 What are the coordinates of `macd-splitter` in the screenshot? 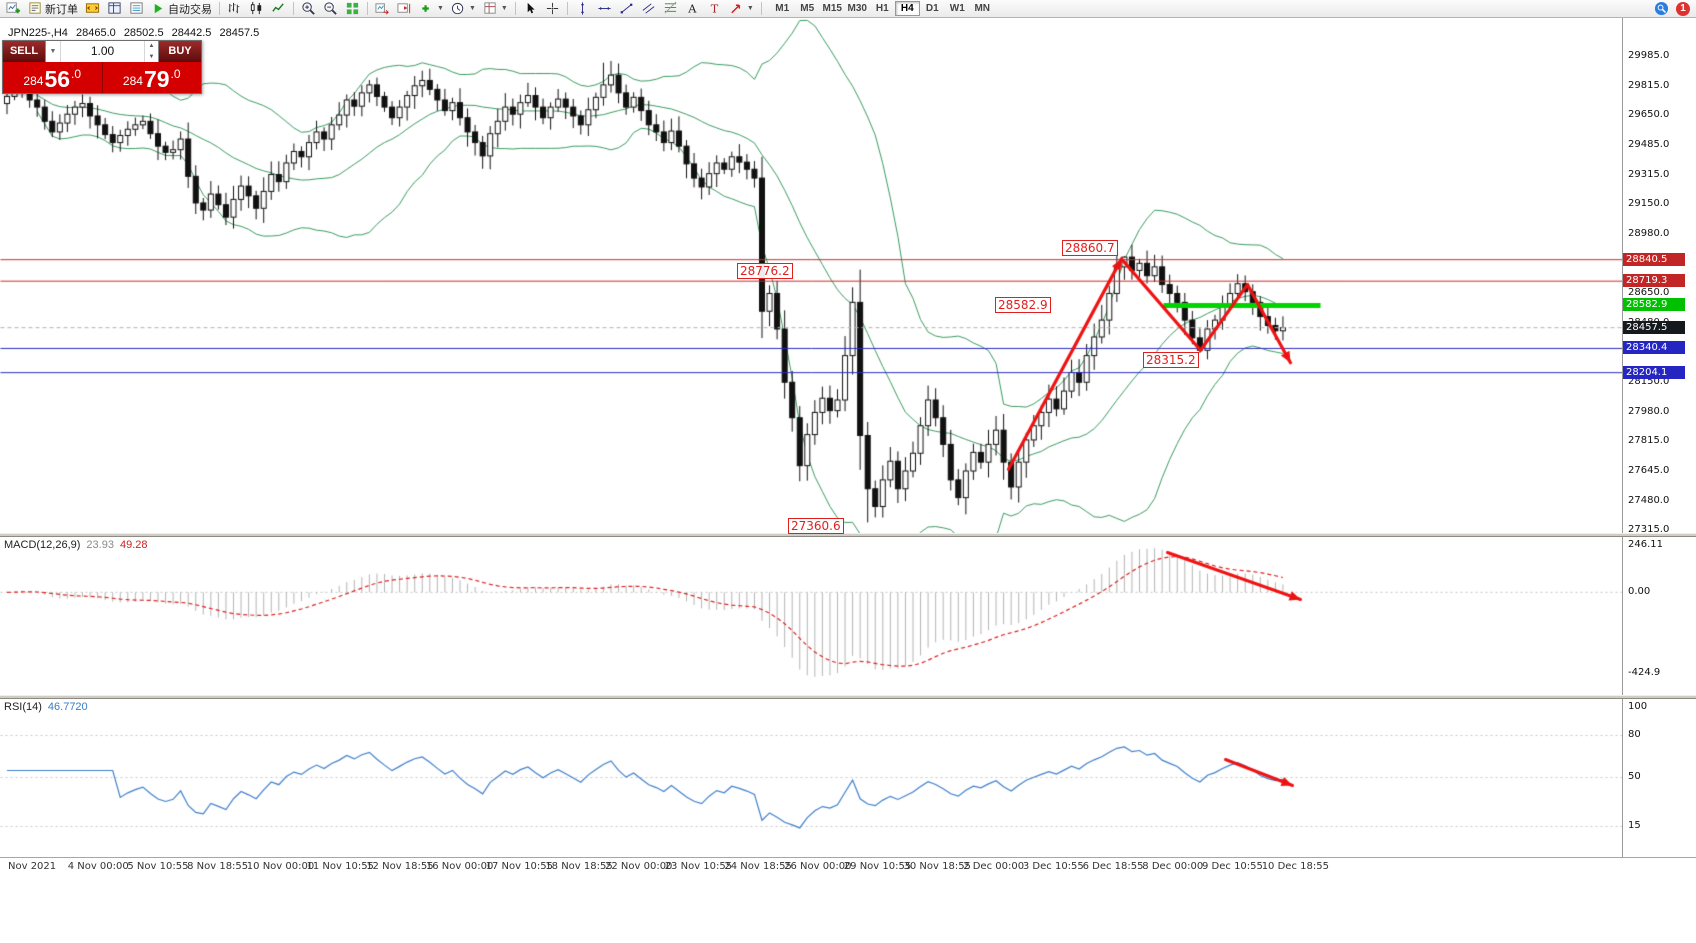 It's located at (848, 535).